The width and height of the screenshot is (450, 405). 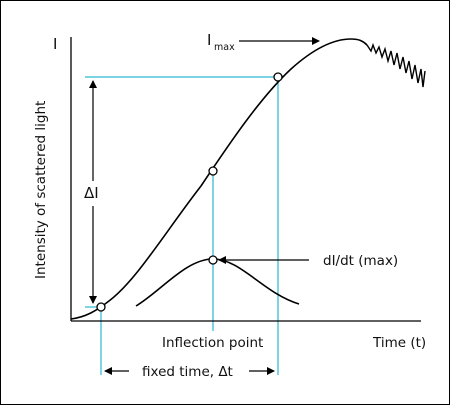 What do you see at coordinates (41, 190) in the screenshot?
I see `y-axis-label: Intensity of scattered light` at bounding box center [41, 190].